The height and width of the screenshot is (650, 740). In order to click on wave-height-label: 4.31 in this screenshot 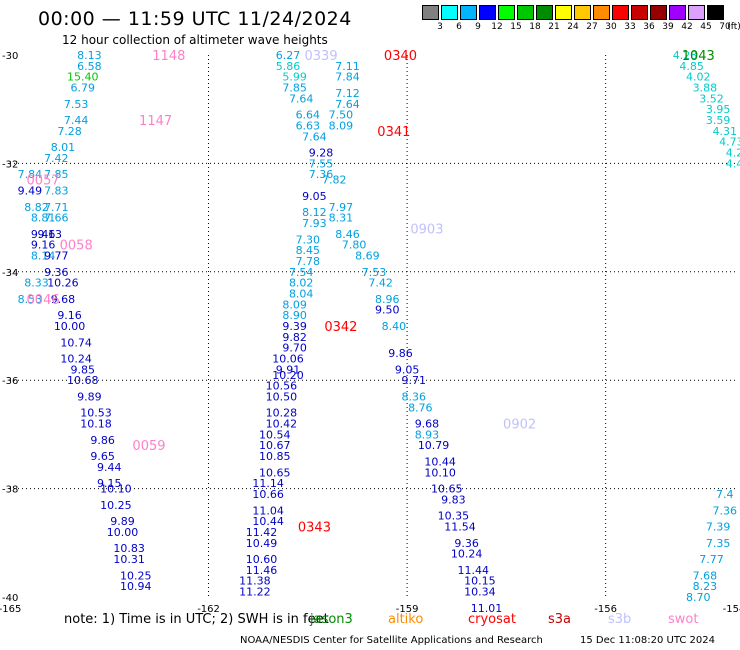, I will do `click(725, 131)`.